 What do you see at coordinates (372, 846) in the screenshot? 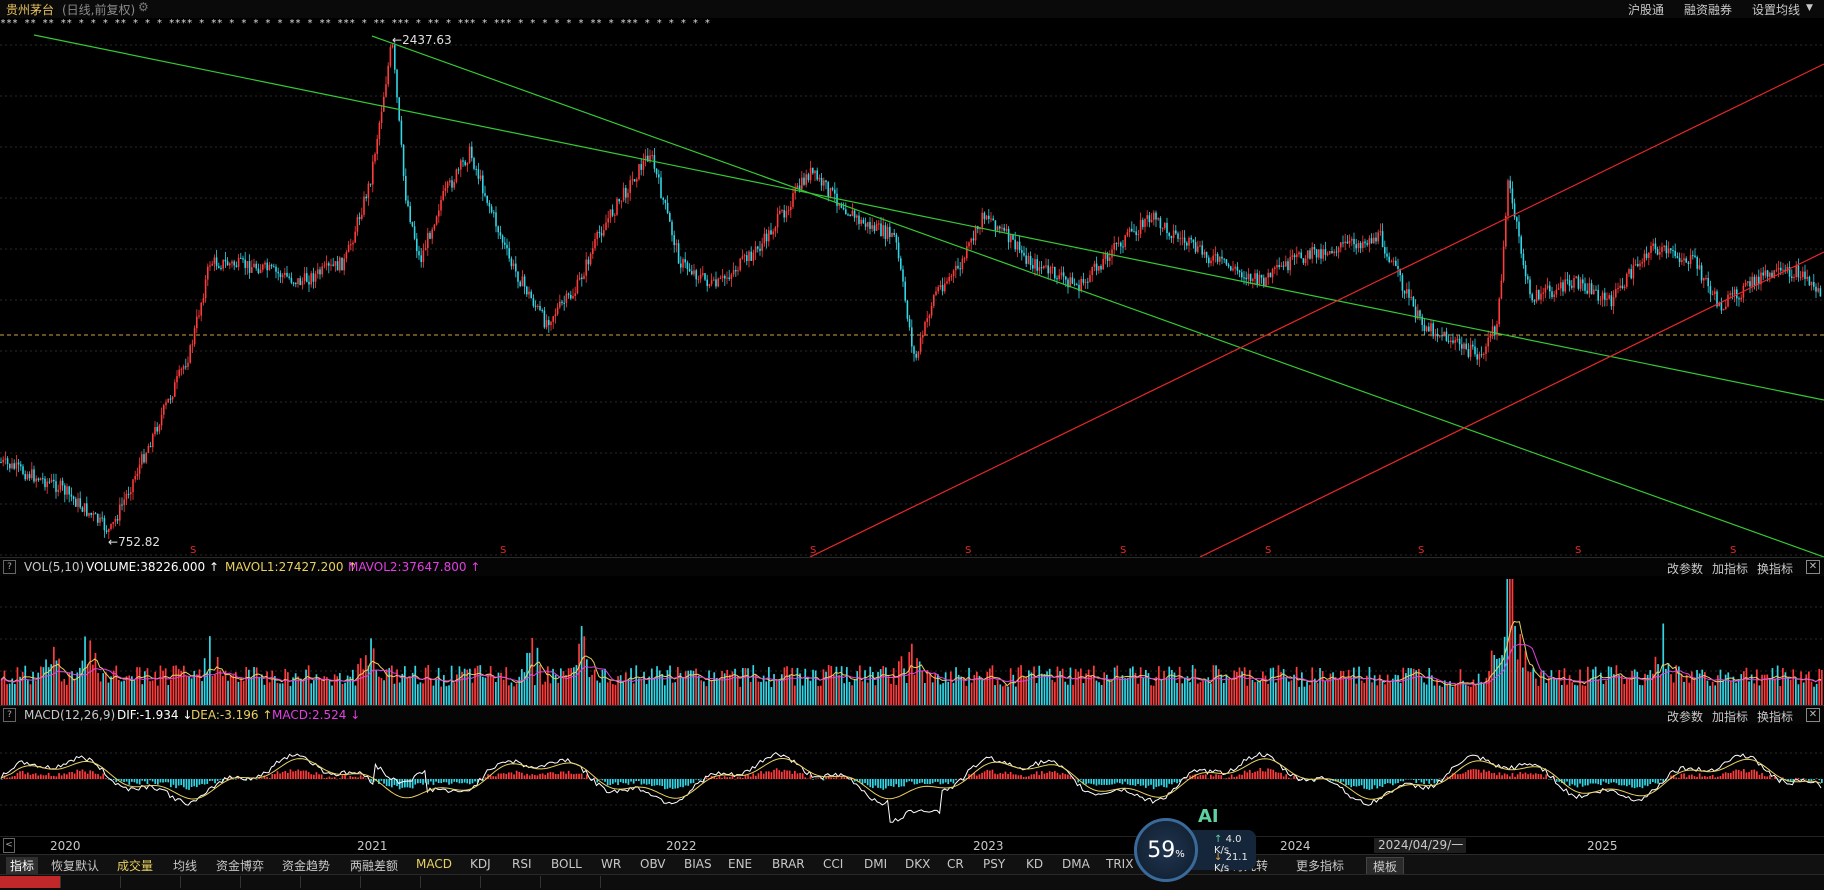
I see `year-label: 2021` at bounding box center [372, 846].